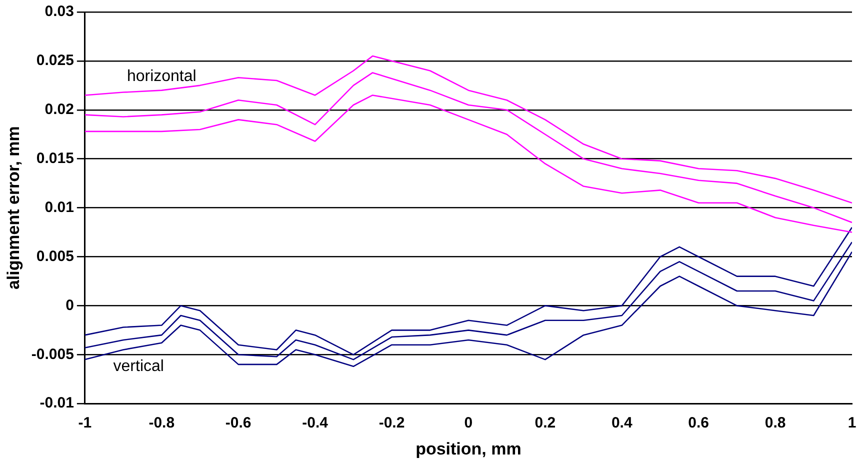 The height and width of the screenshot is (464, 864). I want to click on x-tick-label: 0.2, so click(545, 423).